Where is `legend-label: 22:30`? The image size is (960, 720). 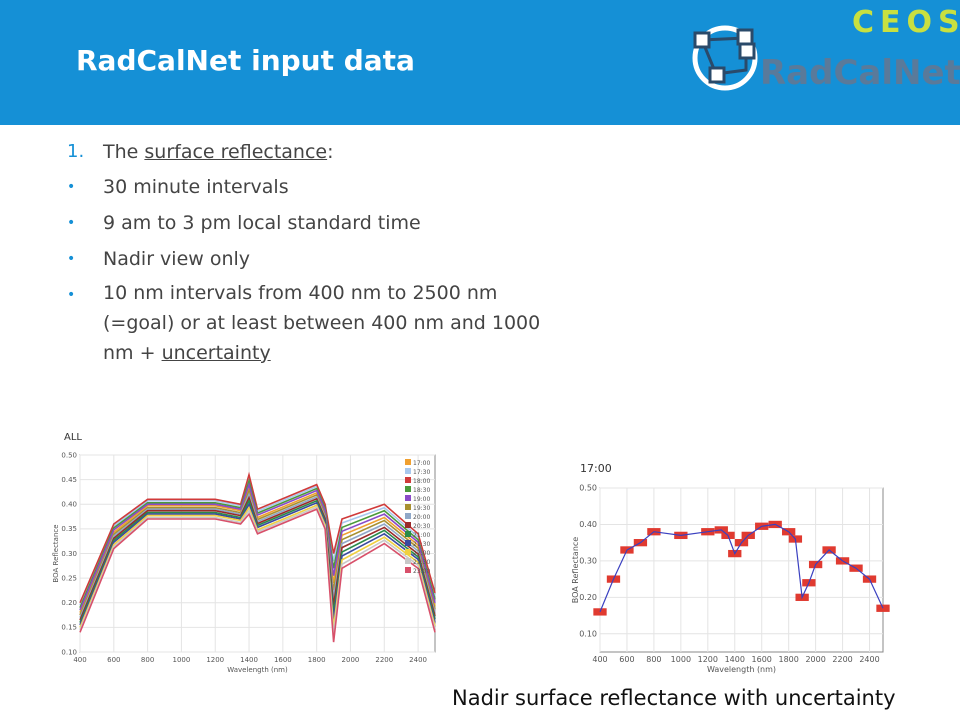
legend-label: 22:30 is located at coordinates (421, 562).